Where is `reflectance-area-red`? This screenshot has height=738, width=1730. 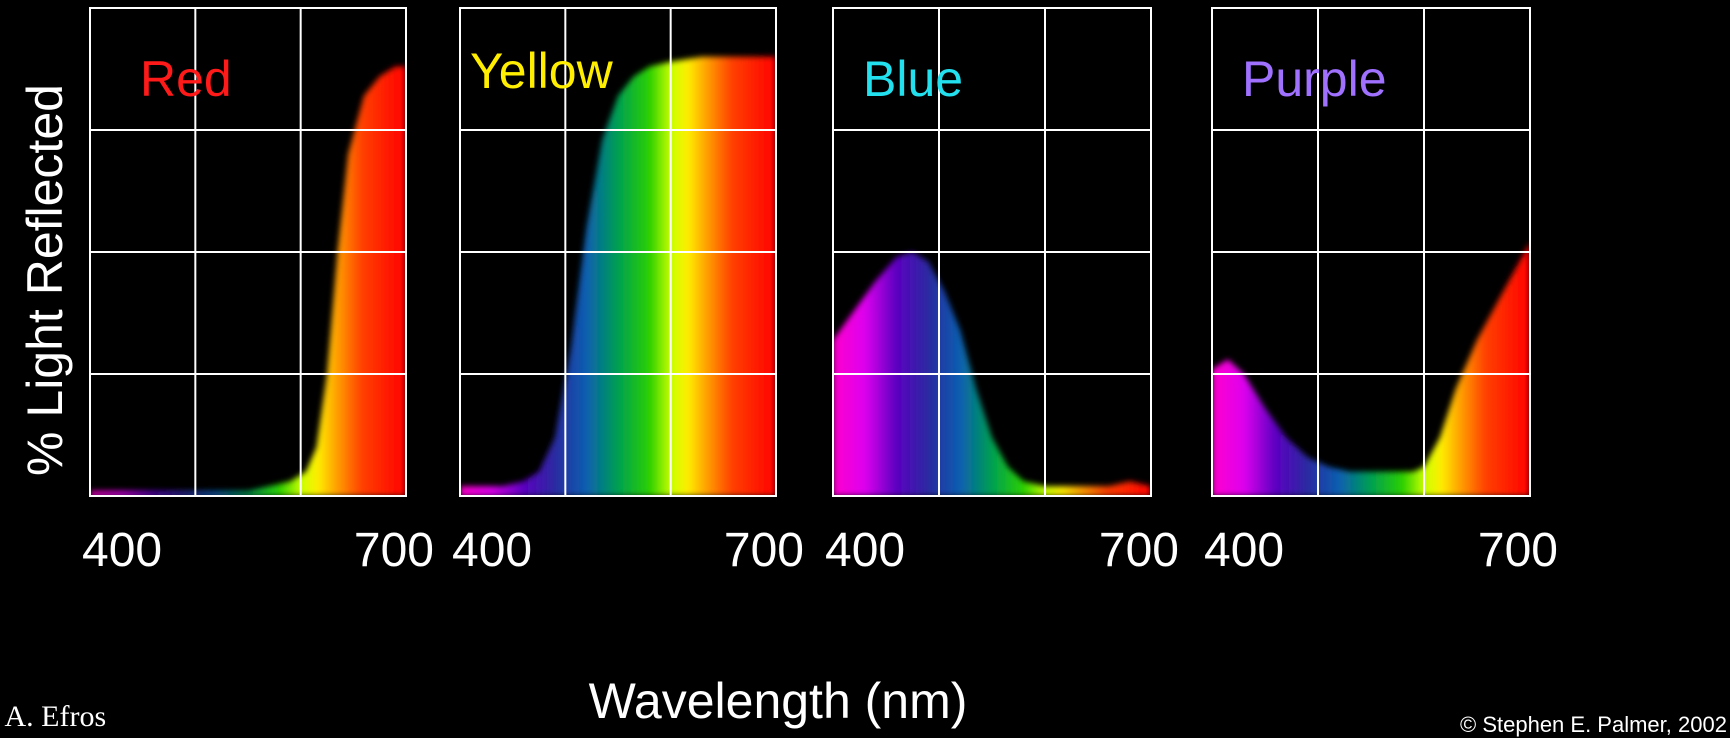
reflectance-area-red is located at coordinates (248, 281).